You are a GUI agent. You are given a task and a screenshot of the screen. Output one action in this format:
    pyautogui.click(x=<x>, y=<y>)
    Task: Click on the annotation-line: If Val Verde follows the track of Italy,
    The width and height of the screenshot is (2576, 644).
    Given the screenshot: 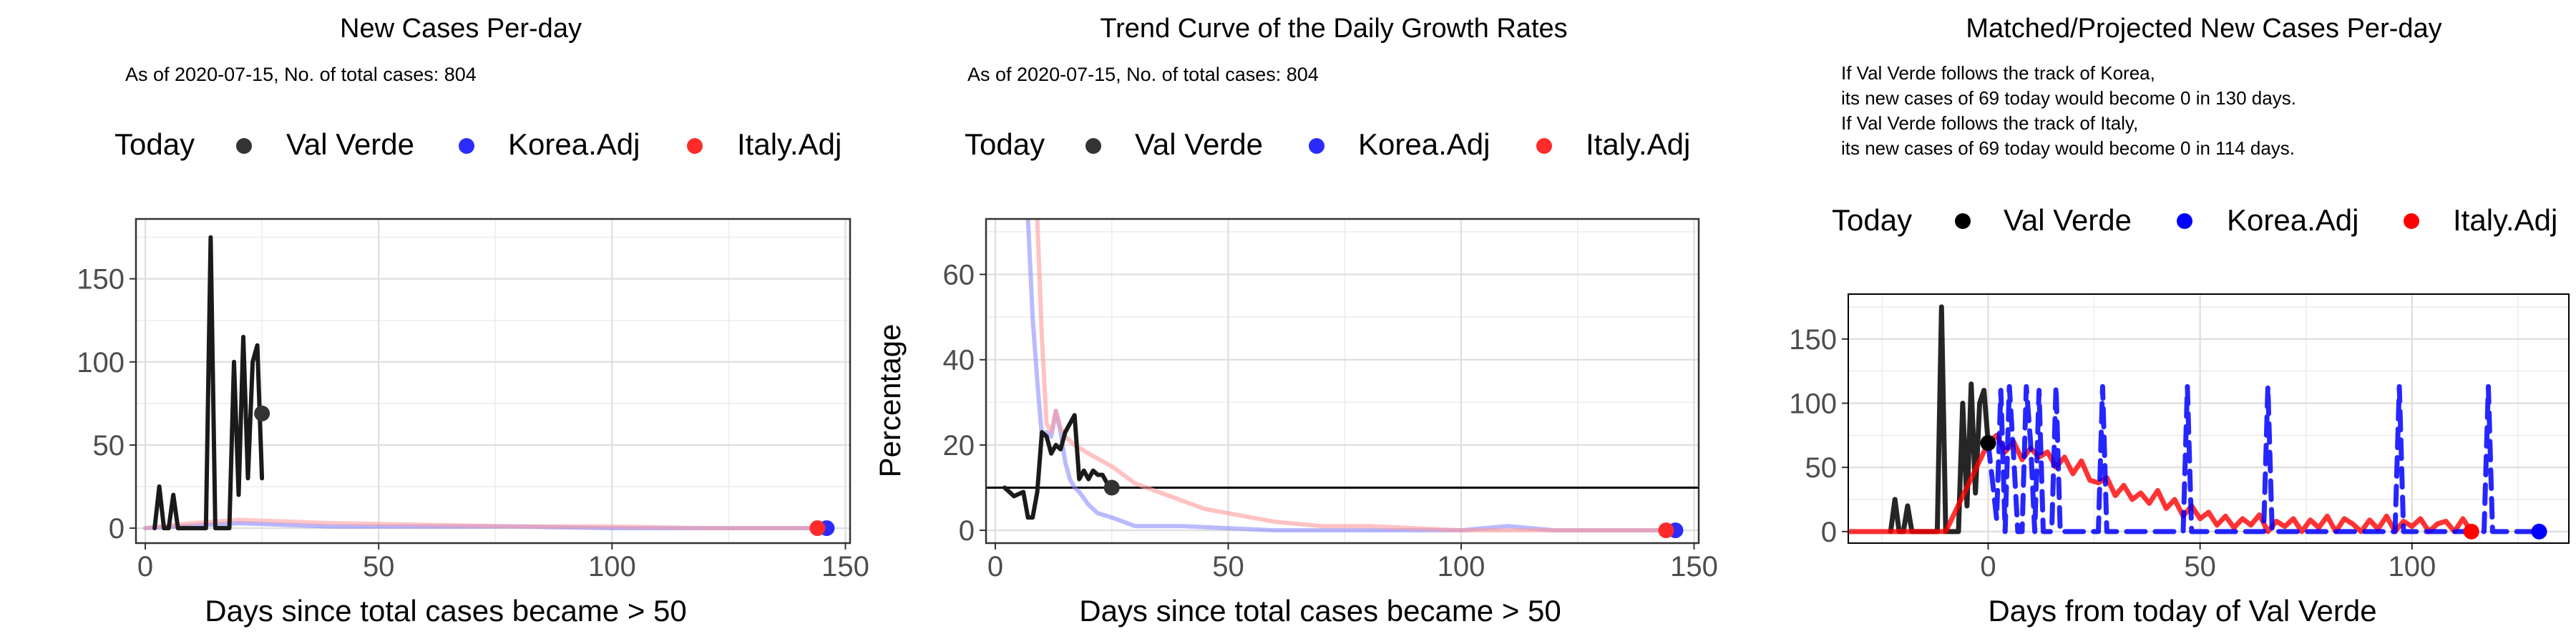 What is the action you would take?
    pyautogui.click(x=1989, y=123)
    